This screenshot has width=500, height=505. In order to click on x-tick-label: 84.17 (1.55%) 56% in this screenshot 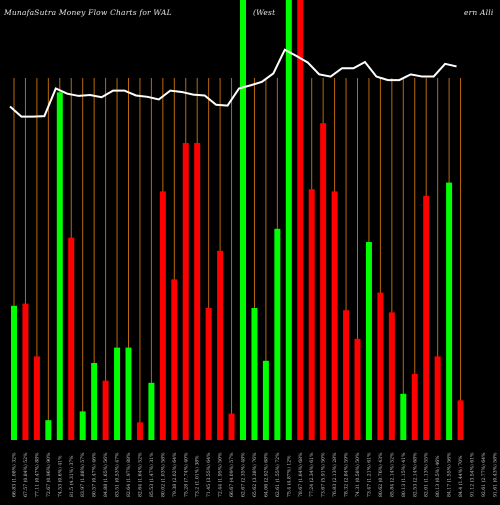, I will do `click(449, 474)`.